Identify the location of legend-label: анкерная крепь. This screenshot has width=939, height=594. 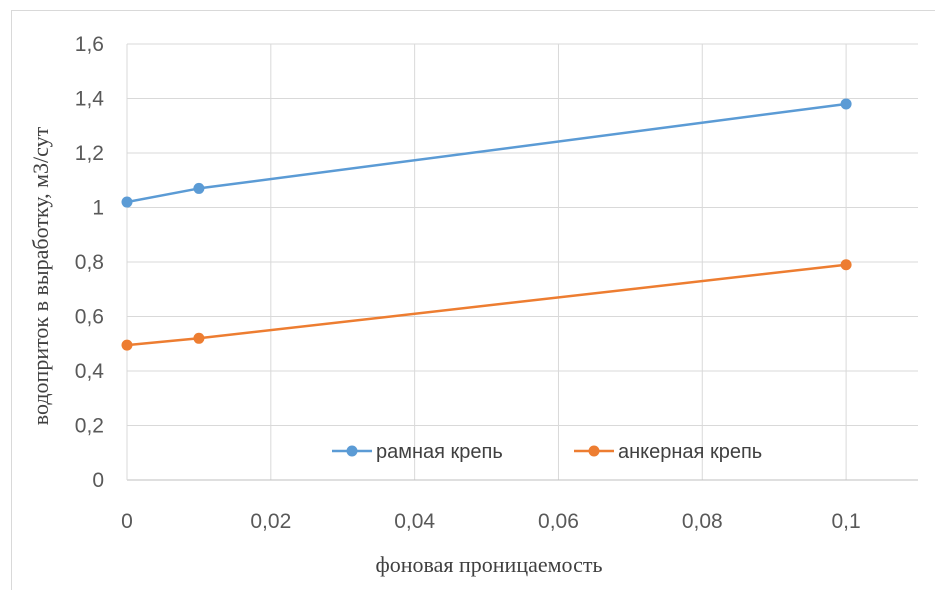
(690, 452).